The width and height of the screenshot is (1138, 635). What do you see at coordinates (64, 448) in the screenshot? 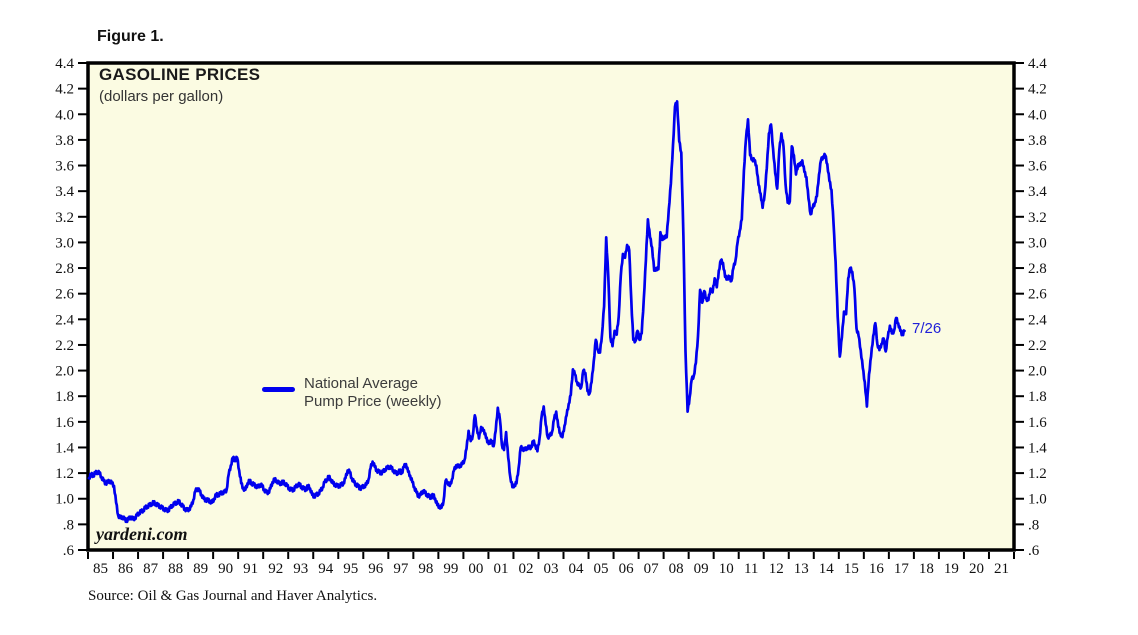
I see `y-tick-label-left: 1.4` at bounding box center [64, 448].